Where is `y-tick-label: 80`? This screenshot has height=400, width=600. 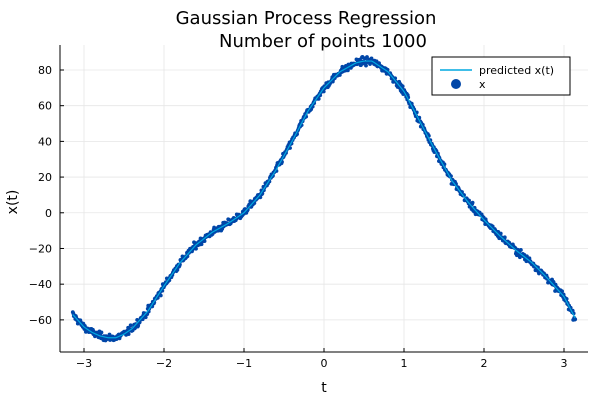 y-tick-label: 80 is located at coordinates (45, 70).